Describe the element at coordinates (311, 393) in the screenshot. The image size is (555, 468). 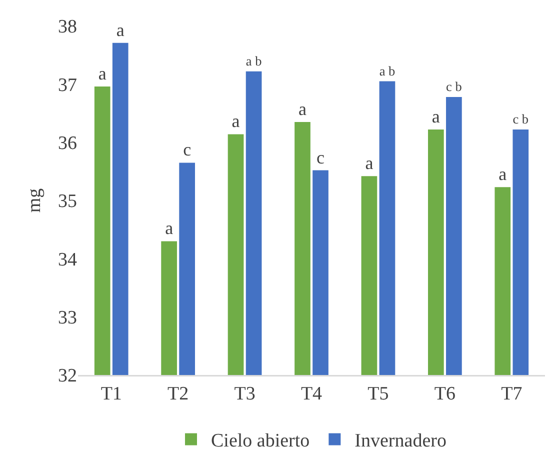
I see `x-tick-label: T4` at that location.